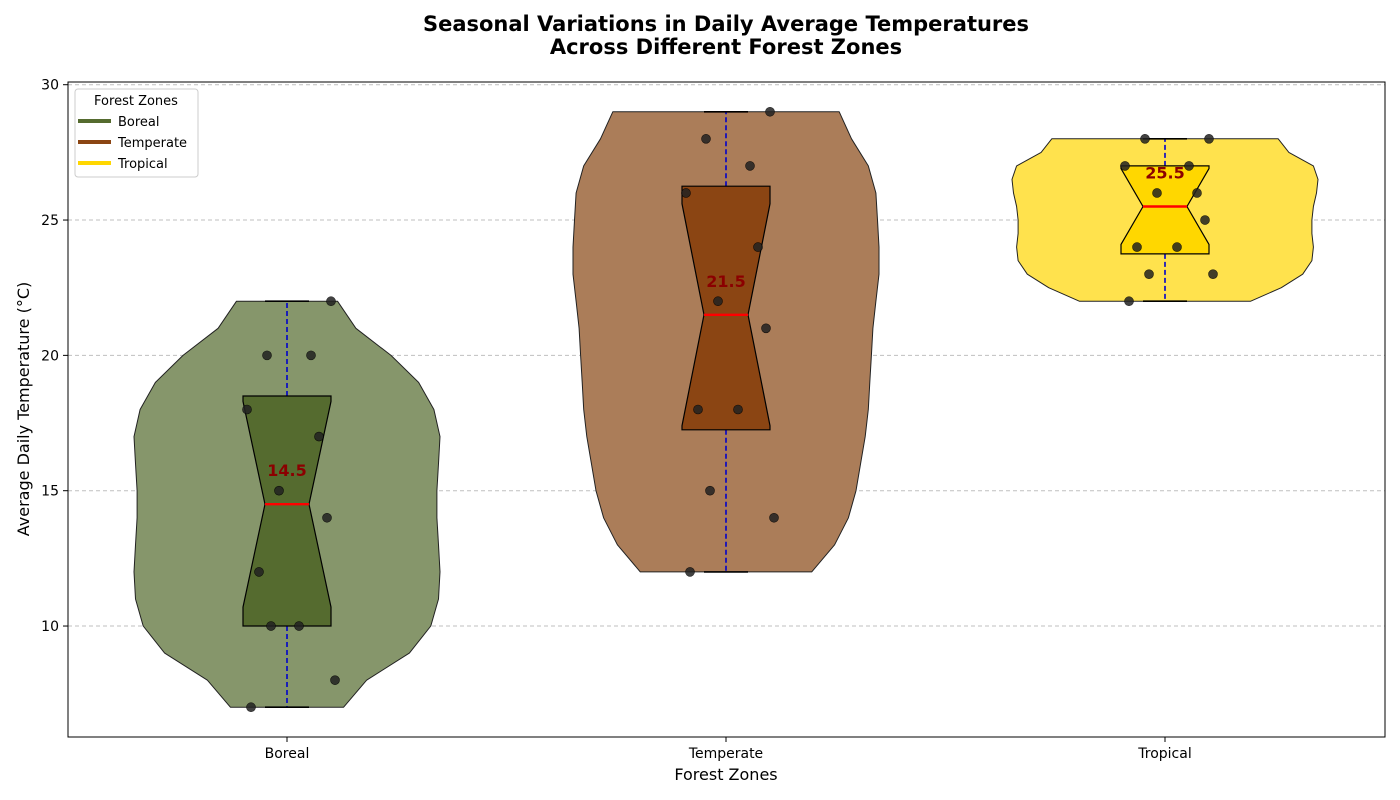 The width and height of the screenshot is (1400, 800). What do you see at coordinates (726, 47) in the screenshot?
I see `chart-title-line-2: Across Different Forest Zones` at bounding box center [726, 47].